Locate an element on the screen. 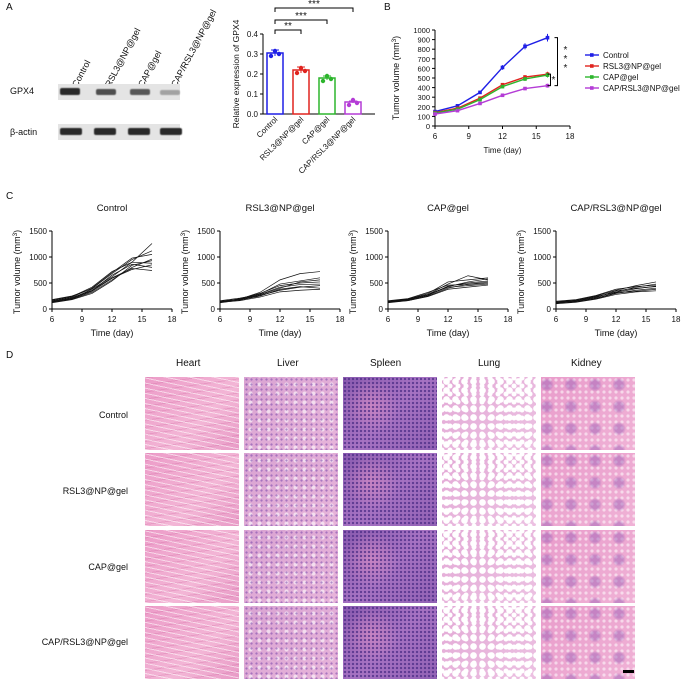  blot-lane-label: CAP@gel is located at coordinates (150, 68).